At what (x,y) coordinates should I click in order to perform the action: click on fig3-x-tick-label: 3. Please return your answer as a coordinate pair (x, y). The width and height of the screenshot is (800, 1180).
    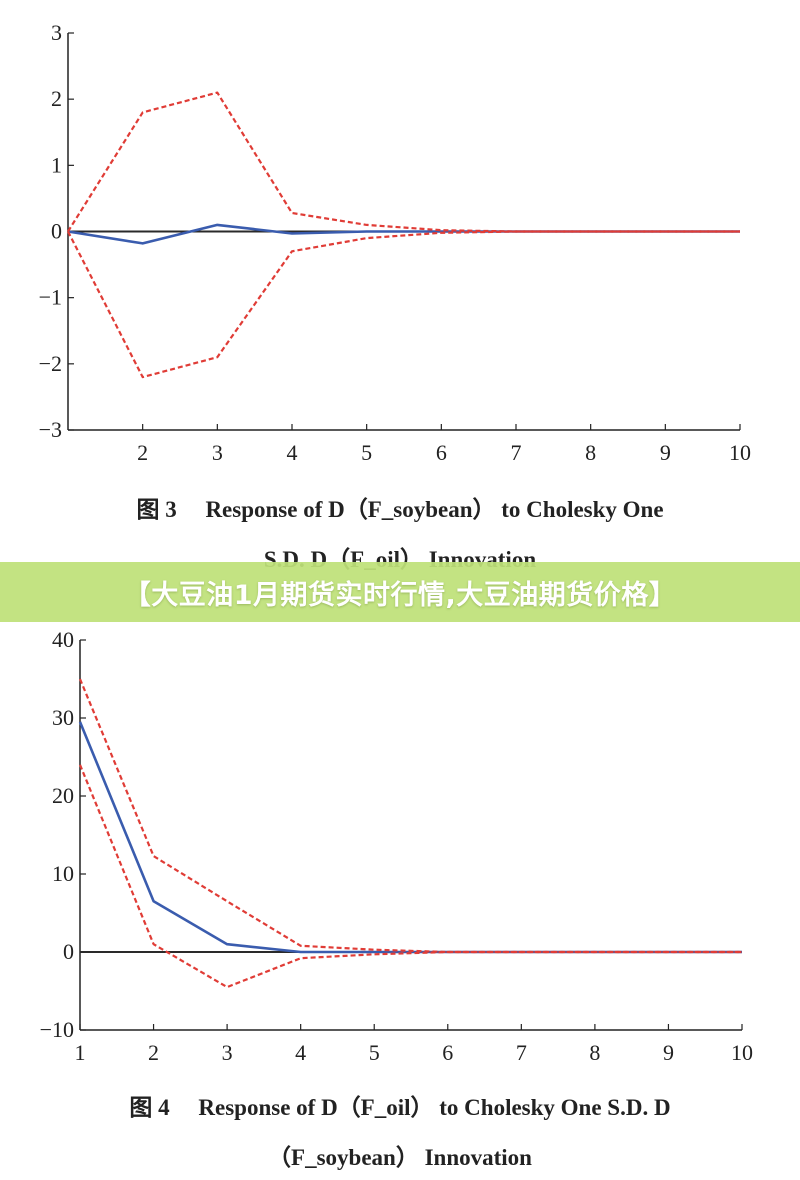
    Looking at the image, I should click on (217, 452).